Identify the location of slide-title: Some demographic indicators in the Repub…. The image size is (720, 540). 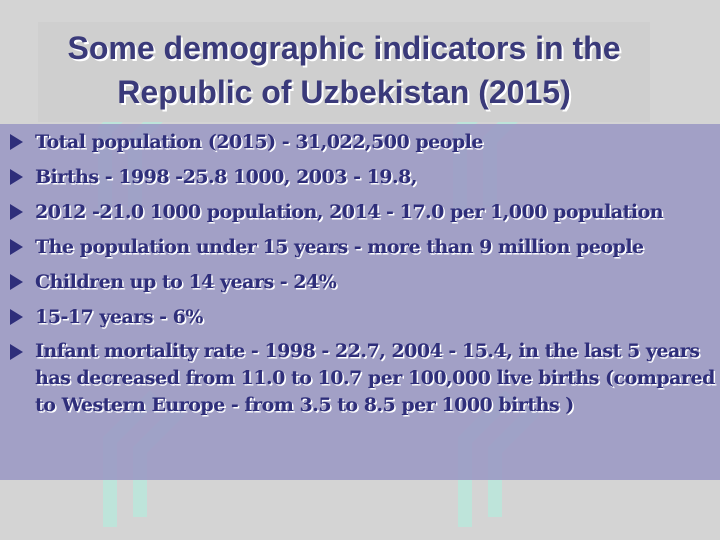
(344, 70).